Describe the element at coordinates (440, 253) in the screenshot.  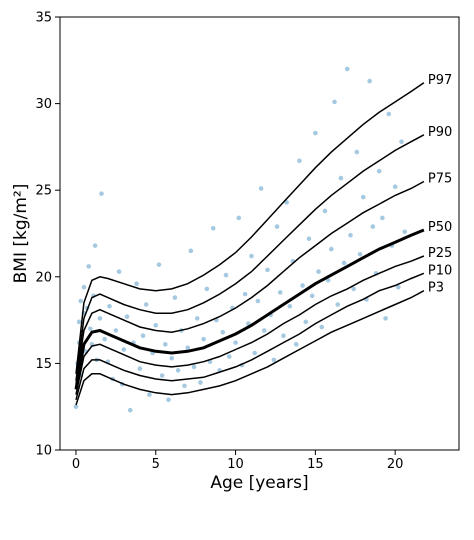
I see `label-p25: P25` at that location.